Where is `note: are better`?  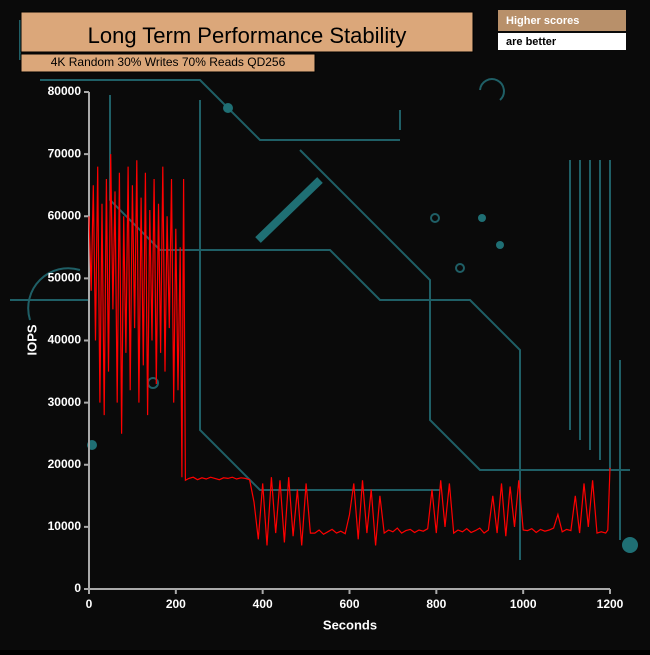 note: are better is located at coordinates (531, 42).